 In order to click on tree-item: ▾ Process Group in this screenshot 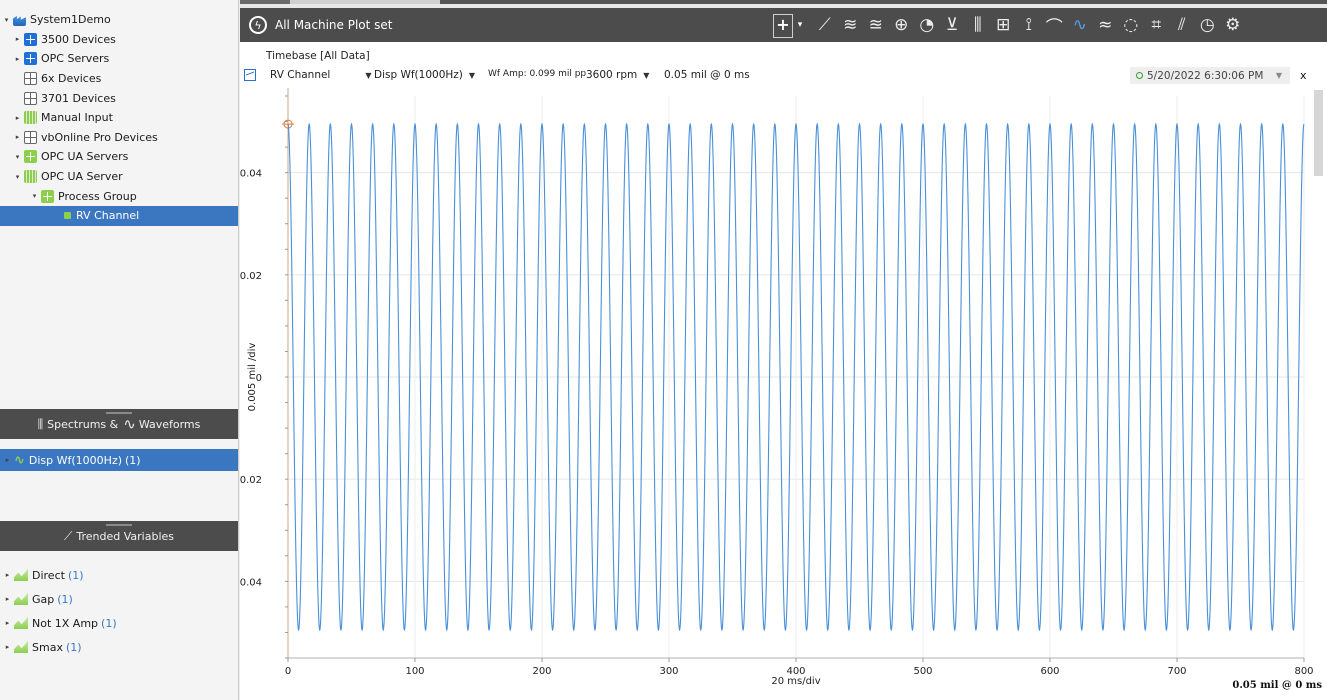, I will do `click(119, 196)`.